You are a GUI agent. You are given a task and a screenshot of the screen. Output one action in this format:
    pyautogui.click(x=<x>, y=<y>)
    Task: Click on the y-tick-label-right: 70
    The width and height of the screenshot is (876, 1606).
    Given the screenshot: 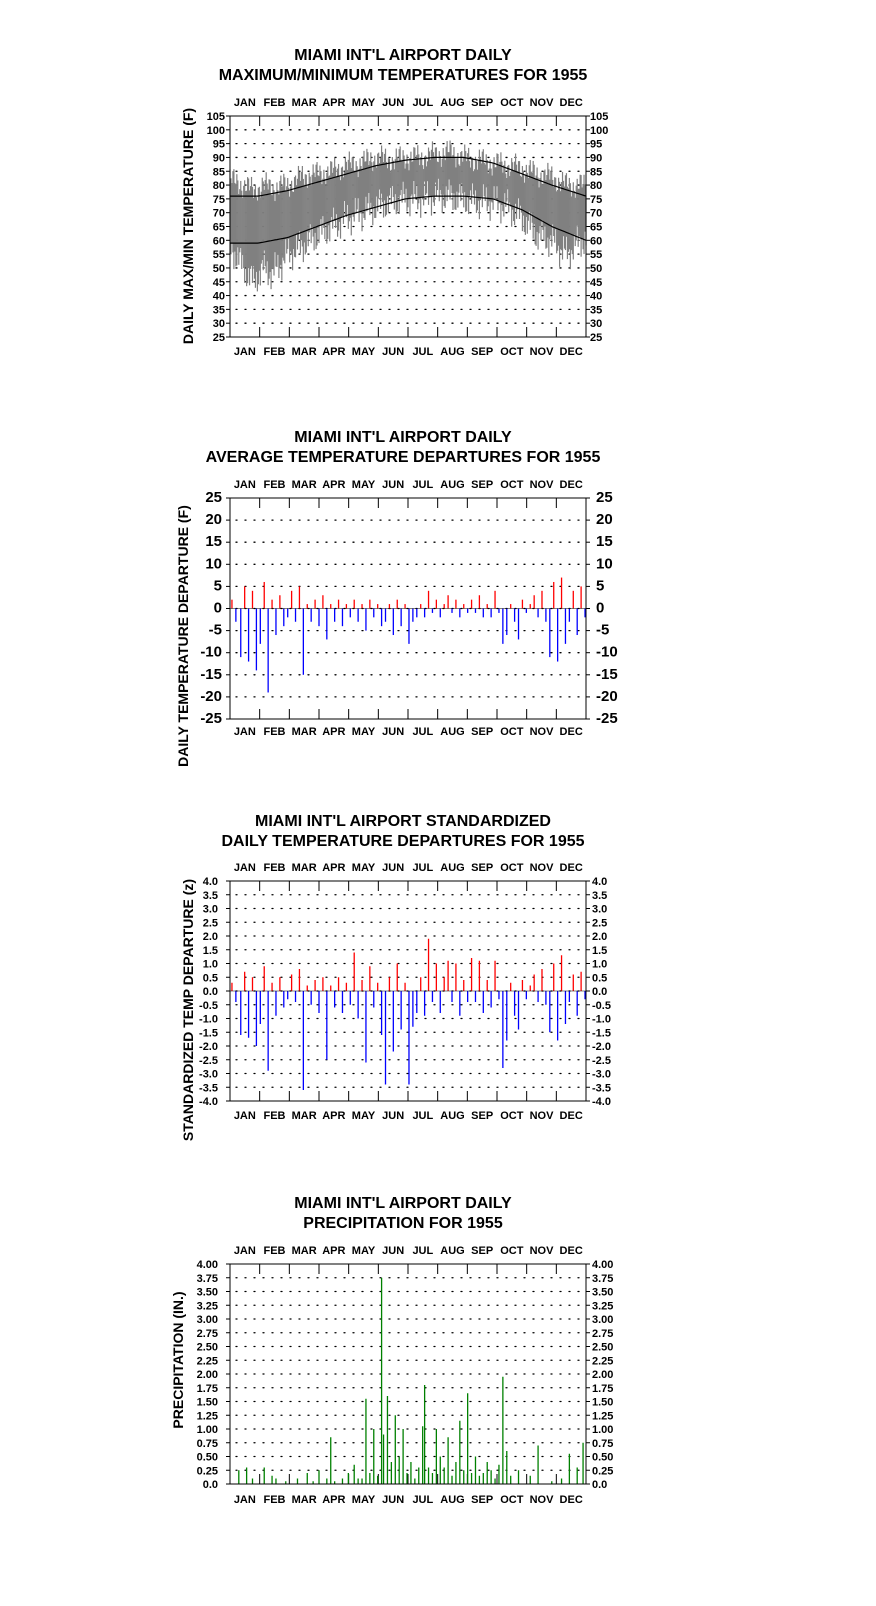 What is the action you would take?
    pyautogui.click(x=596, y=214)
    